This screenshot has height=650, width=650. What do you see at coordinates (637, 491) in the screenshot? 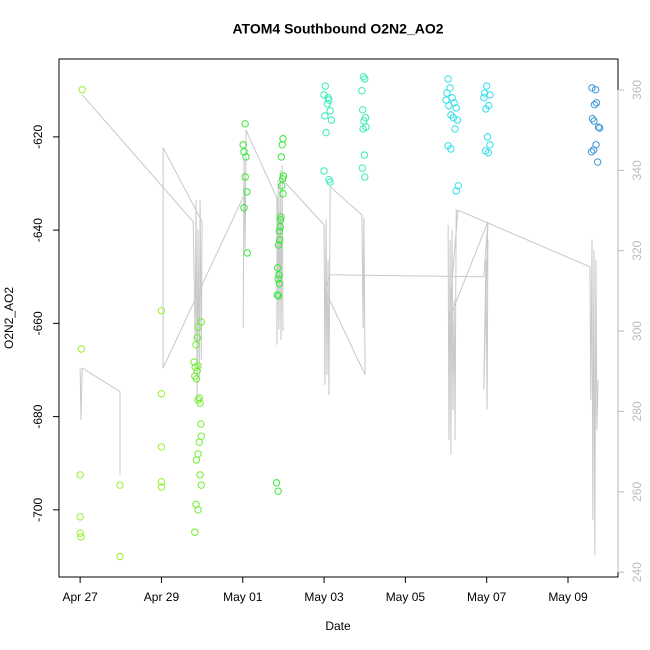
I see `y2-tick-label: 260` at bounding box center [637, 491].